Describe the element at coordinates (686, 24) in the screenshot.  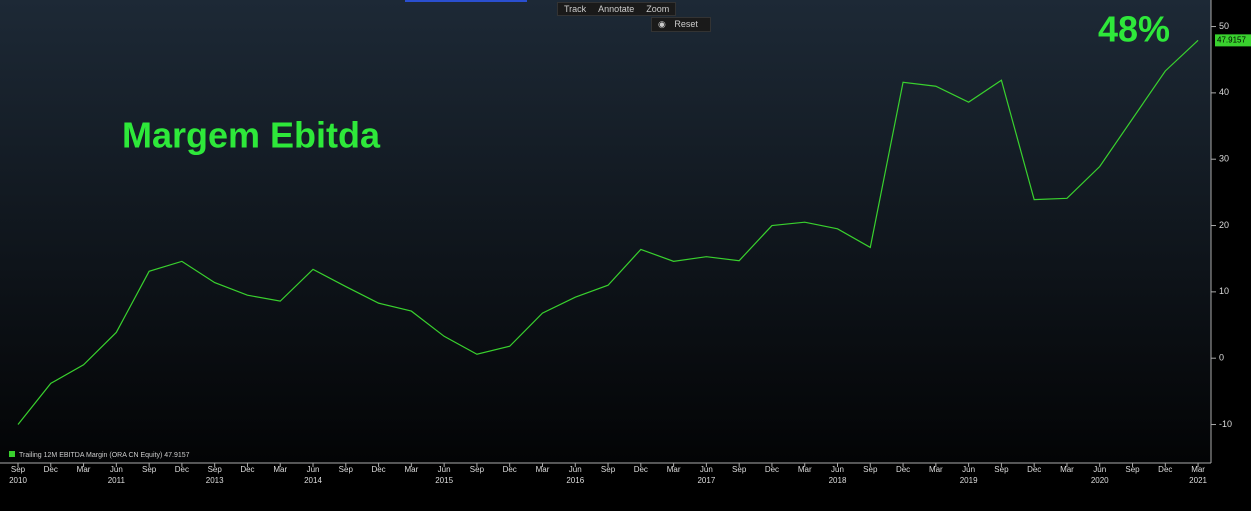
I see `reset-label: Reset` at that location.